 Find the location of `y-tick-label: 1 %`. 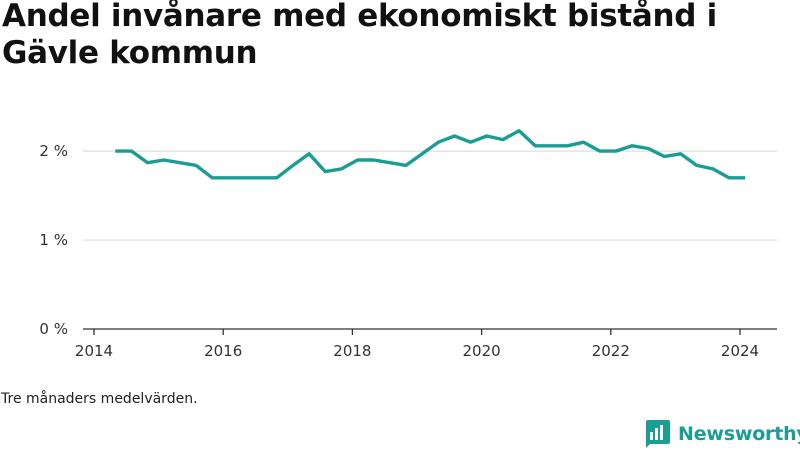

y-tick-label: 1 % is located at coordinates (53, 240).